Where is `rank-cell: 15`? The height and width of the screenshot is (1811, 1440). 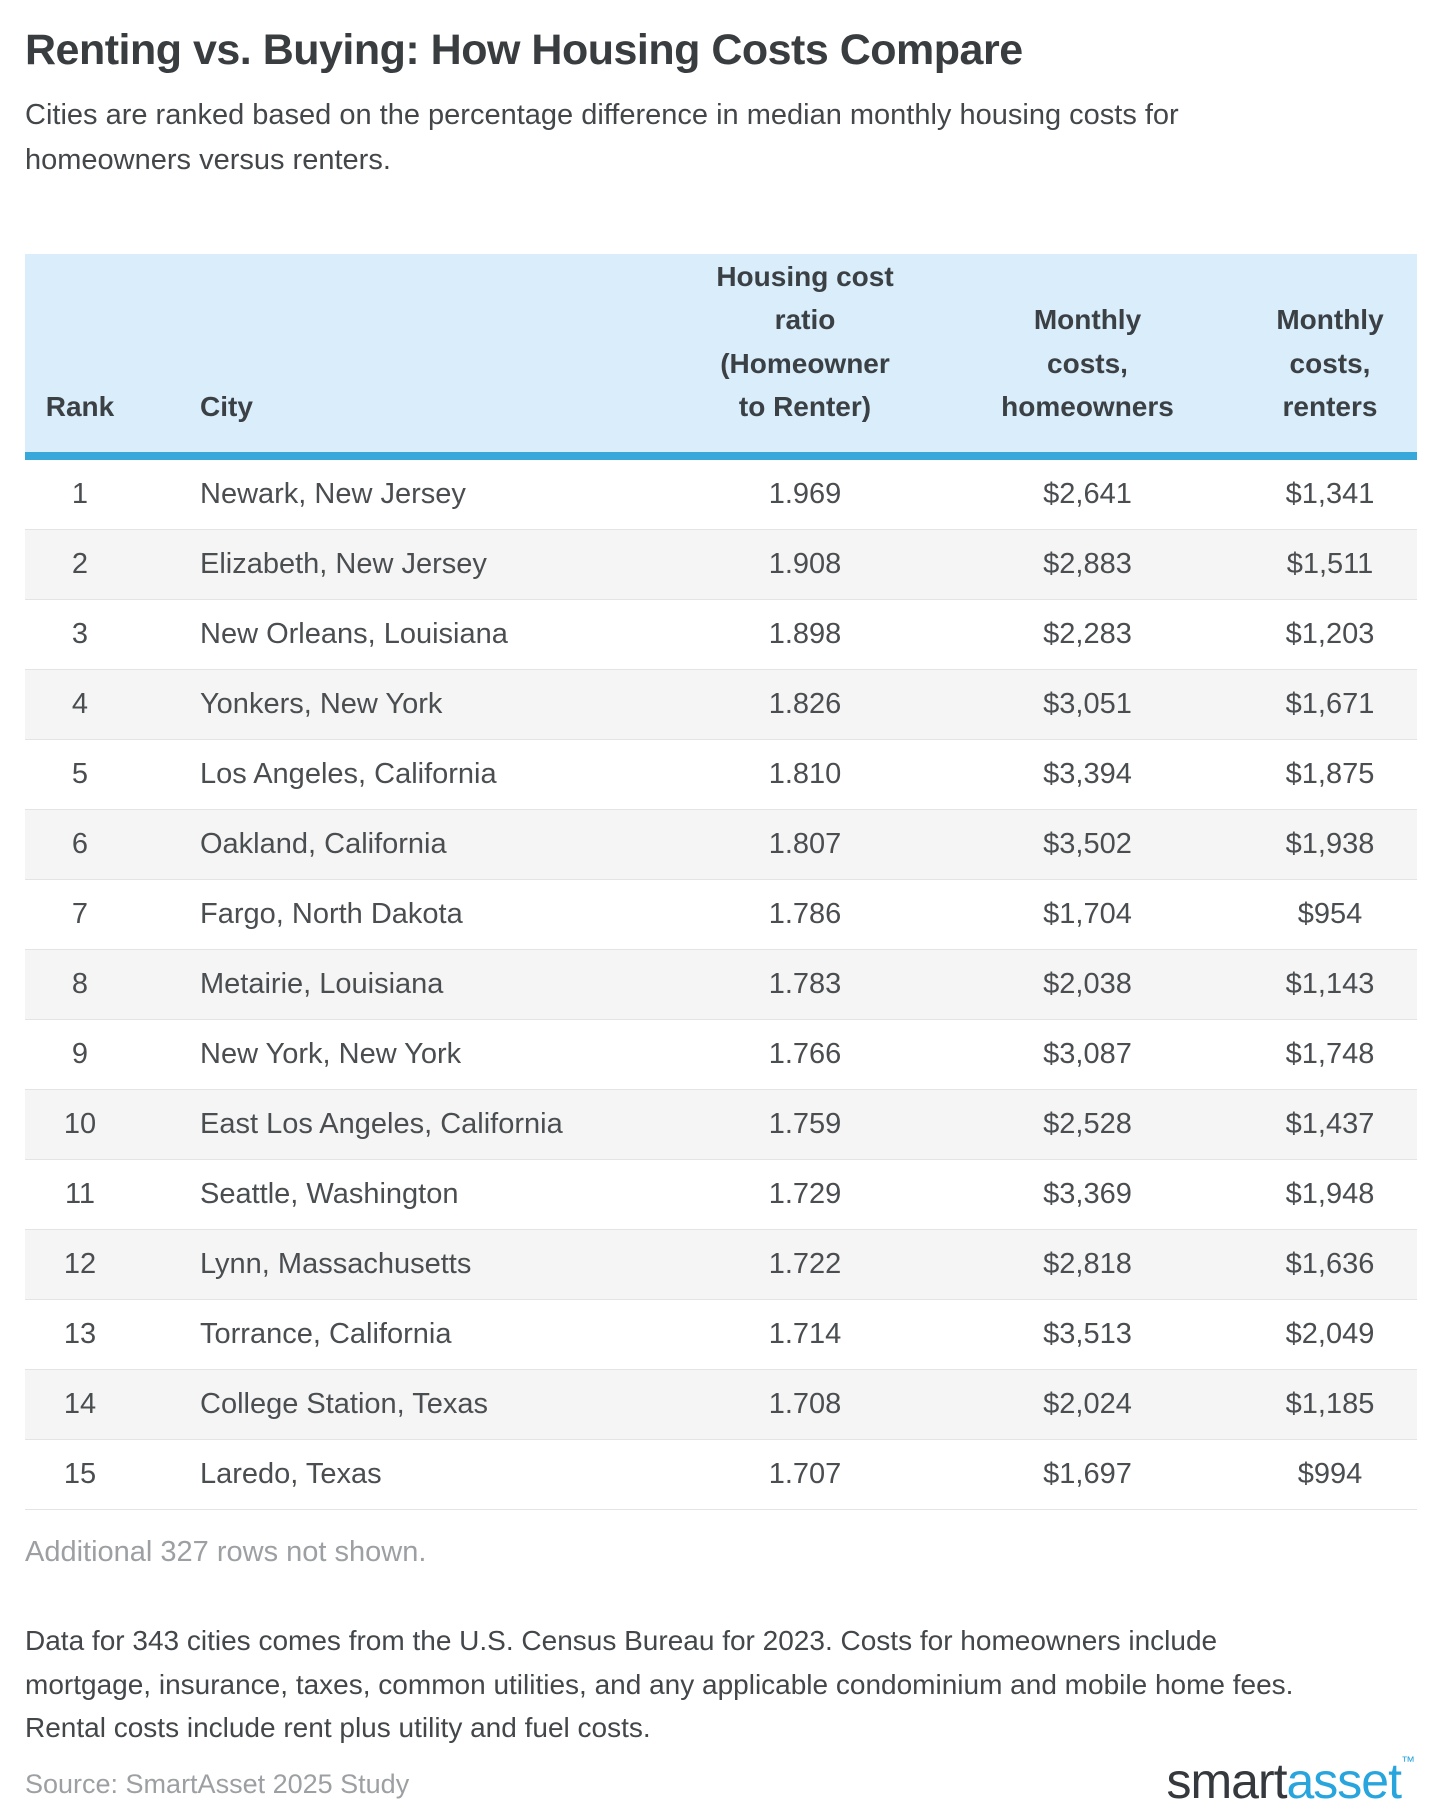
rank-cell: 15 is located at coordinates (80, 1474).